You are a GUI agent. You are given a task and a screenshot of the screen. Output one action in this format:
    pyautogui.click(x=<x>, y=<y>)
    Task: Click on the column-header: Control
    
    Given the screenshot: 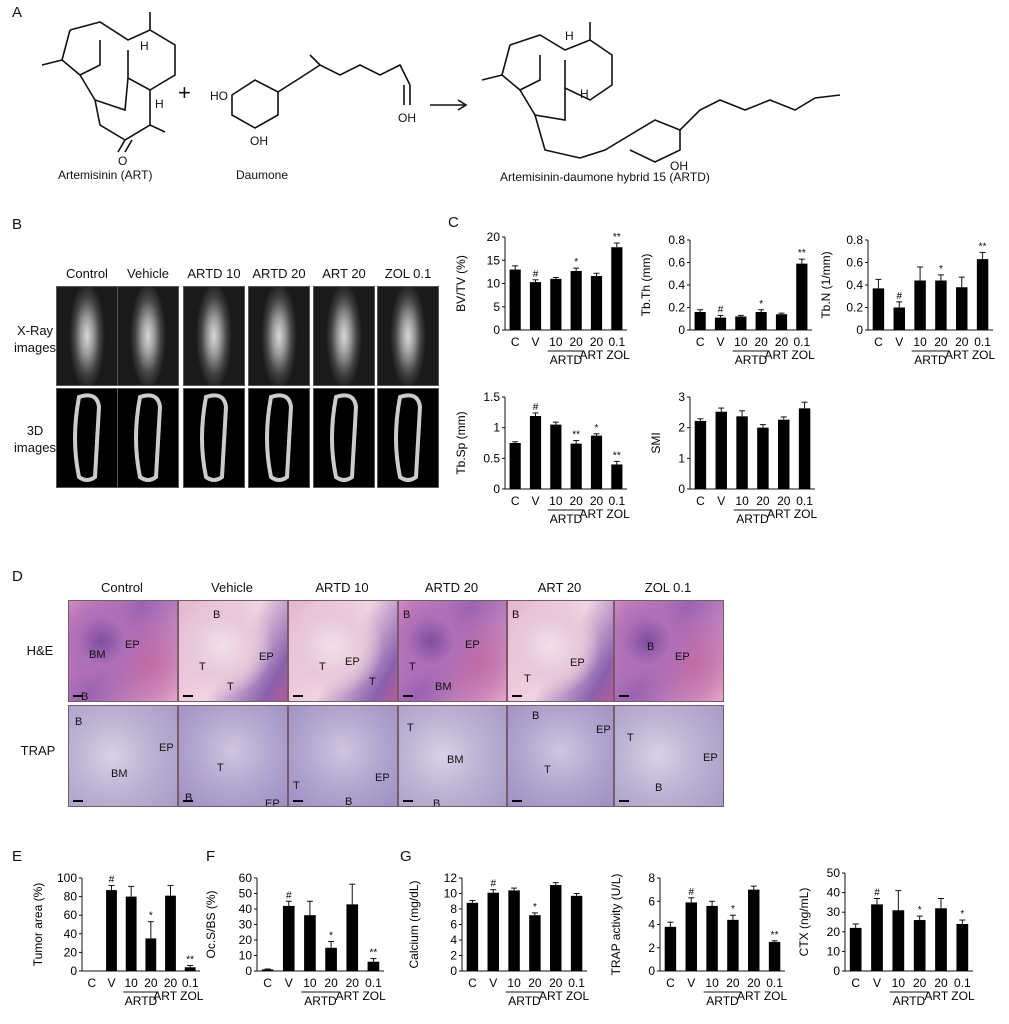 What is the action you would take?
    pyautogui.click(x=87, y=273)
    